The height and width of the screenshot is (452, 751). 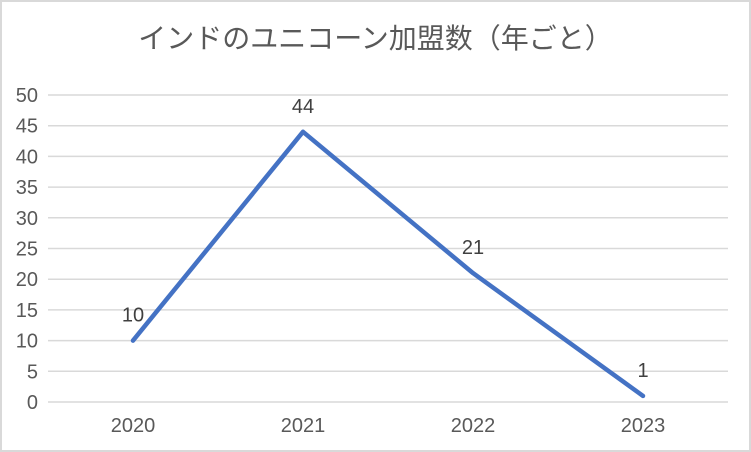 What do you see at coordinates (642, 371) in the screenshot?
I see `data-point-label: 1` at bounding box center [642, 371].